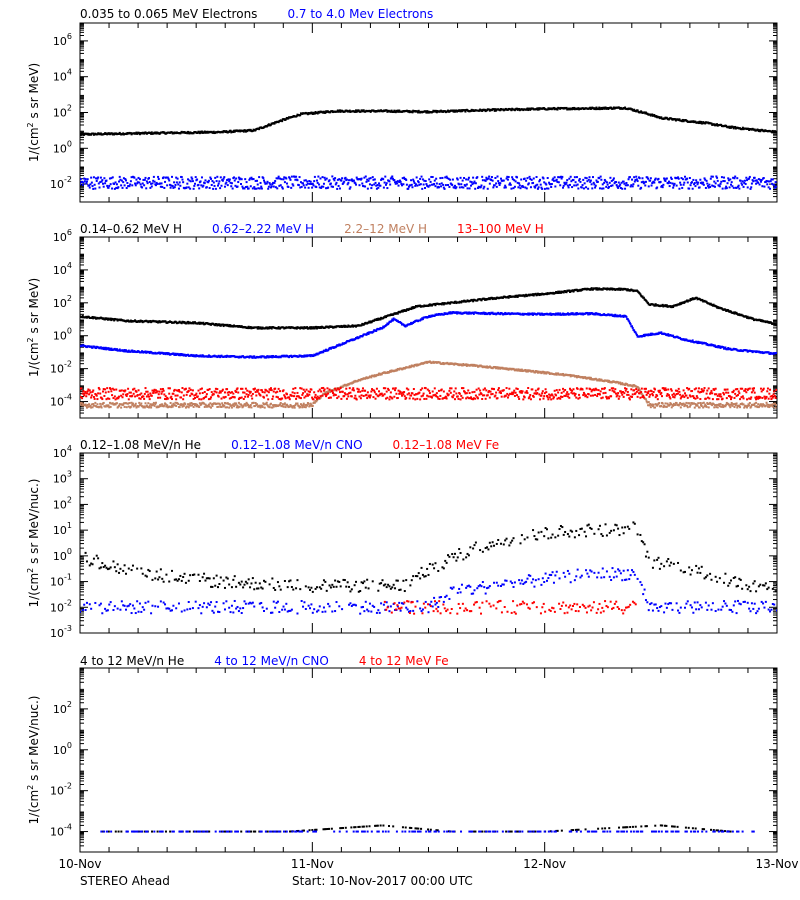  What do you see at coordinates (62, 76) in the screenshot?
I see `y-tick-label: 104` at bounding box center [62, 76].